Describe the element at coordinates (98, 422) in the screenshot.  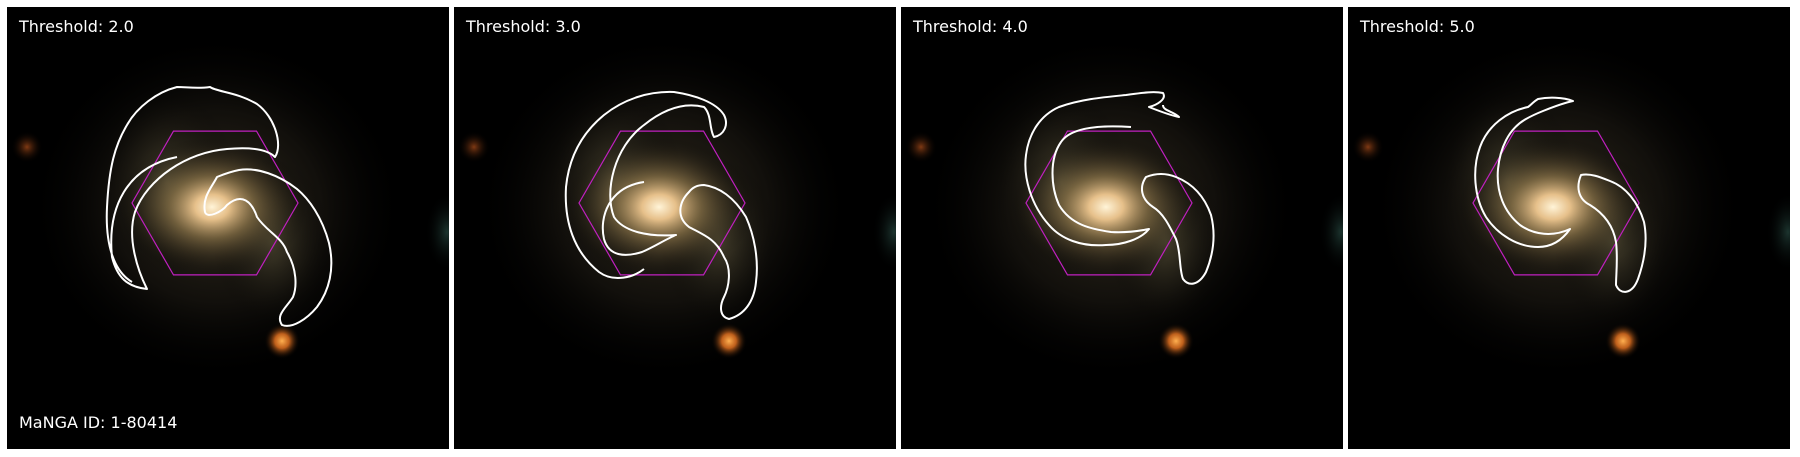
I see `galaxy-id-label: MaNGA ID: 1-80414` at that location.